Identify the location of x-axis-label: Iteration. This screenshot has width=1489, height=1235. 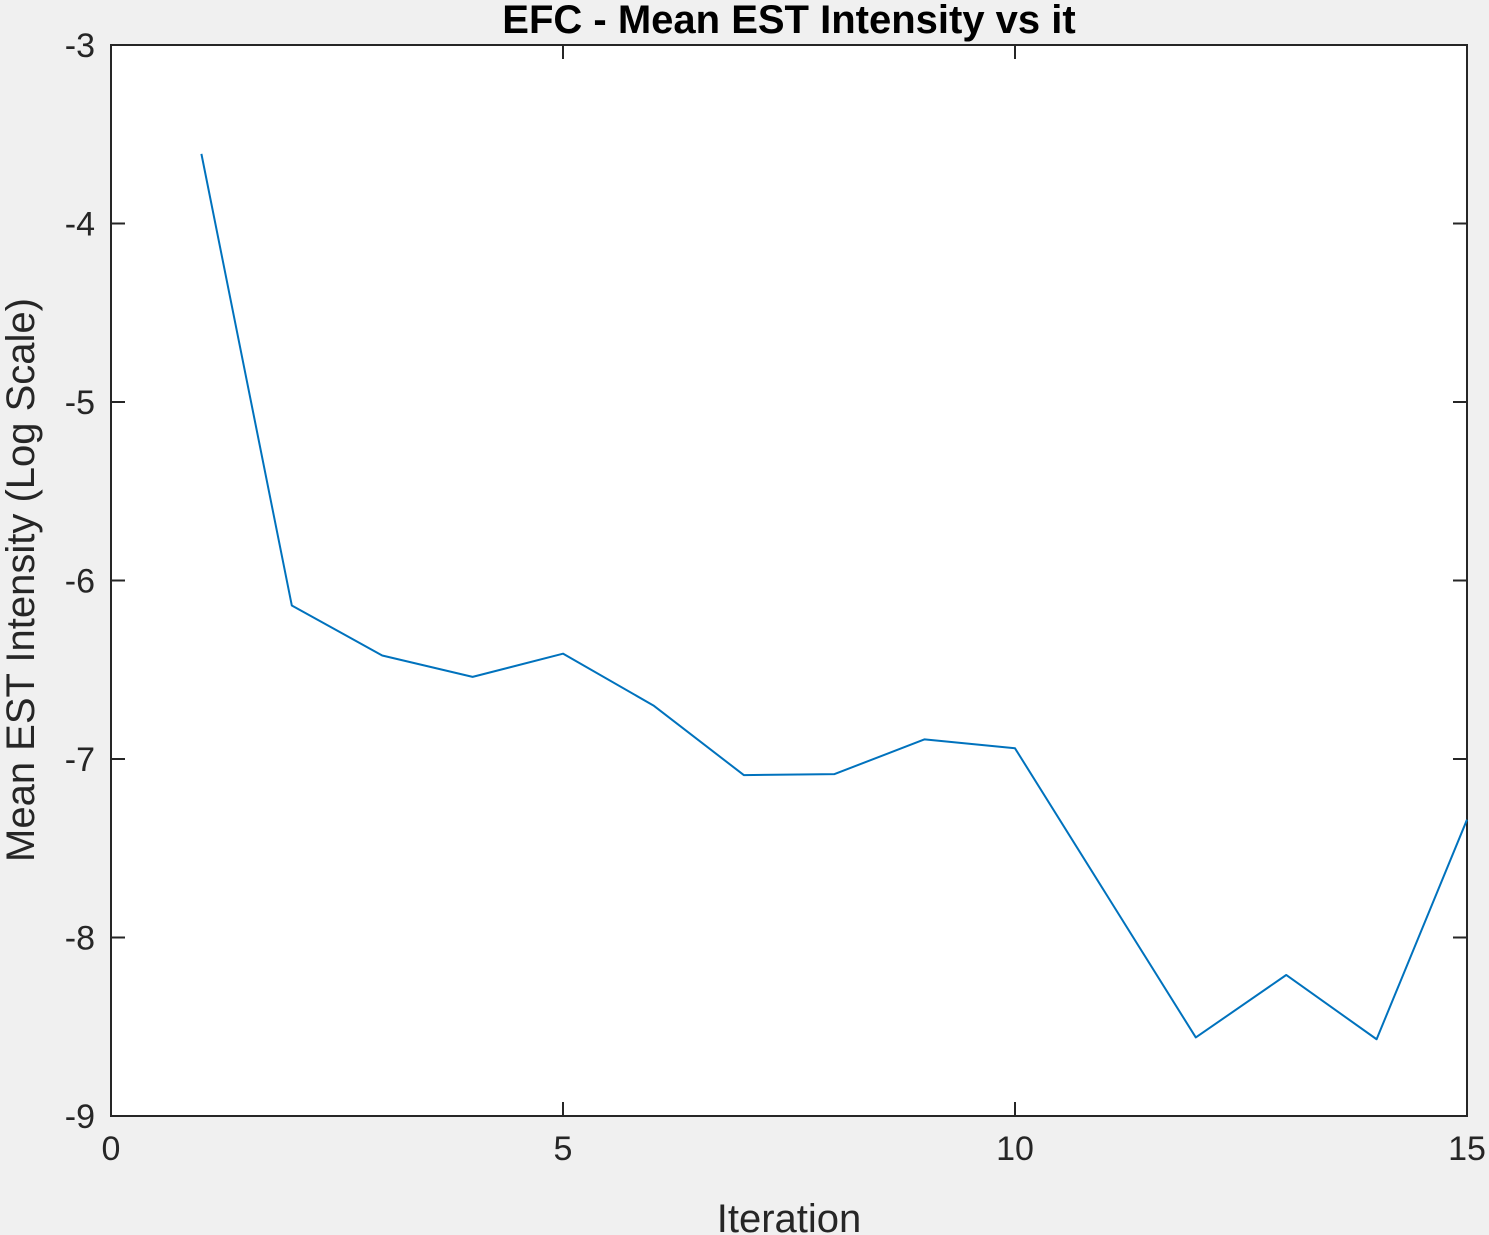
(789, 1216).